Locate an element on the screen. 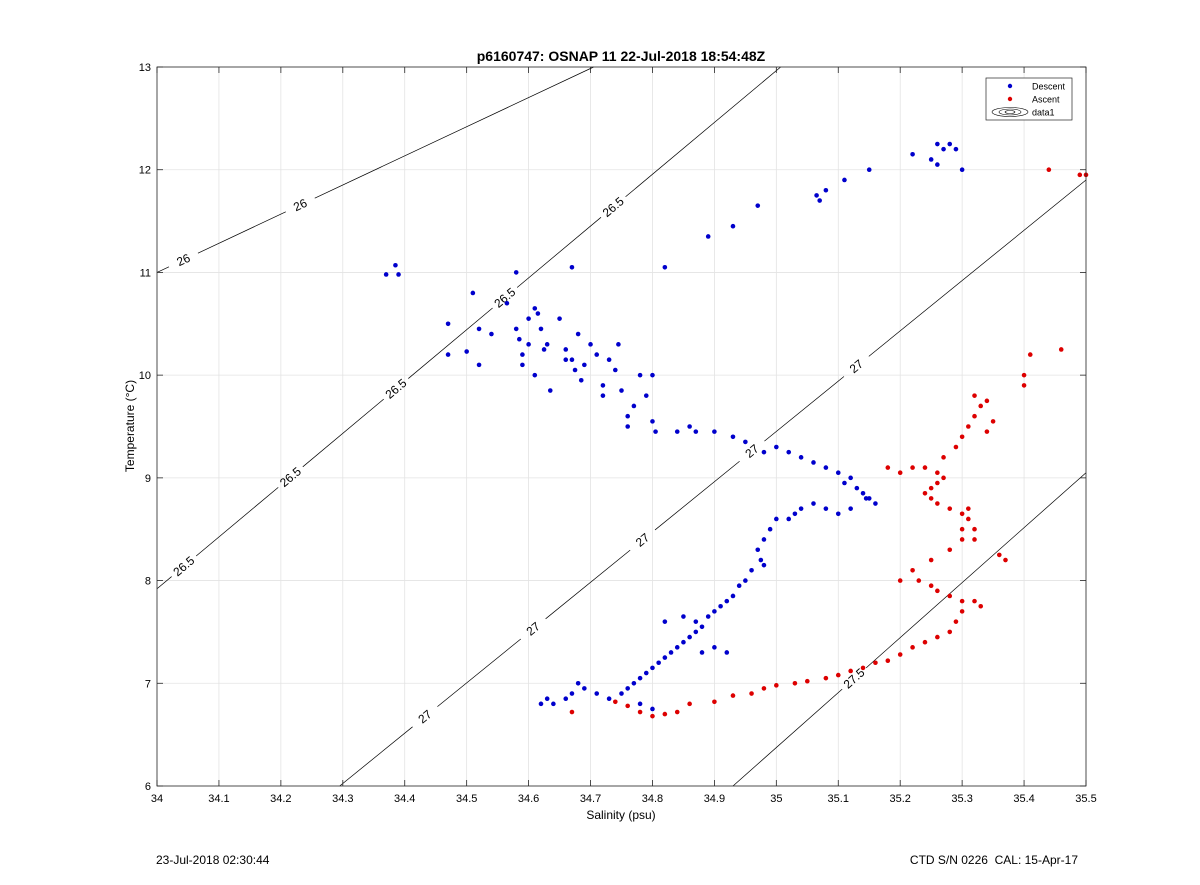  y-tick-label: 8 is located at coordinates (148, 582).